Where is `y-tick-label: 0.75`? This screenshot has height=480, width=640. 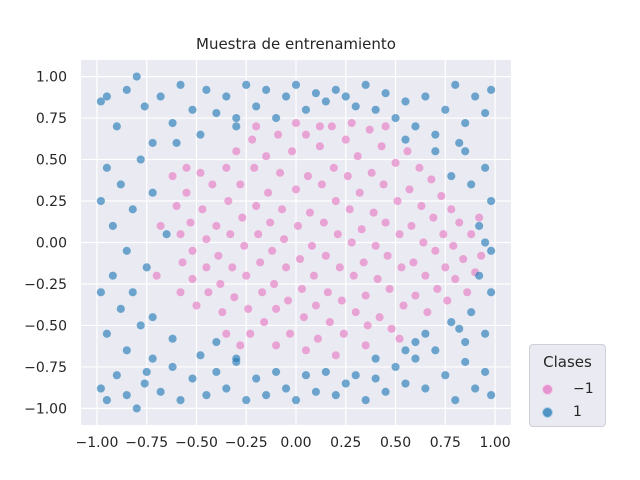
y-tick-label: 0.75 is located at coordinates (51, 119).